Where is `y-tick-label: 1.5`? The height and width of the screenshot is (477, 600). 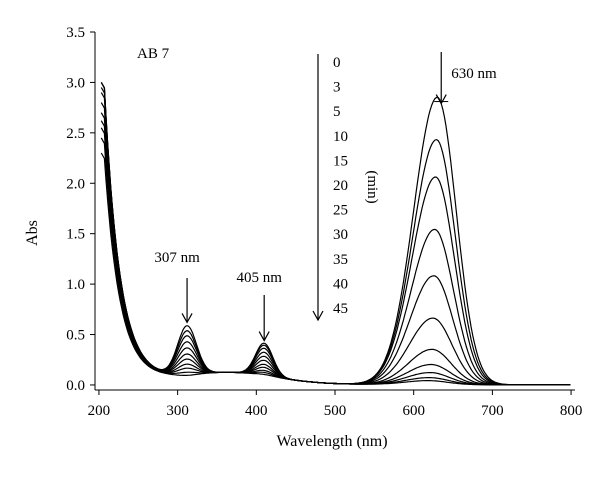 y-tick-label: 1.5 is located at coordinates (75, 235).